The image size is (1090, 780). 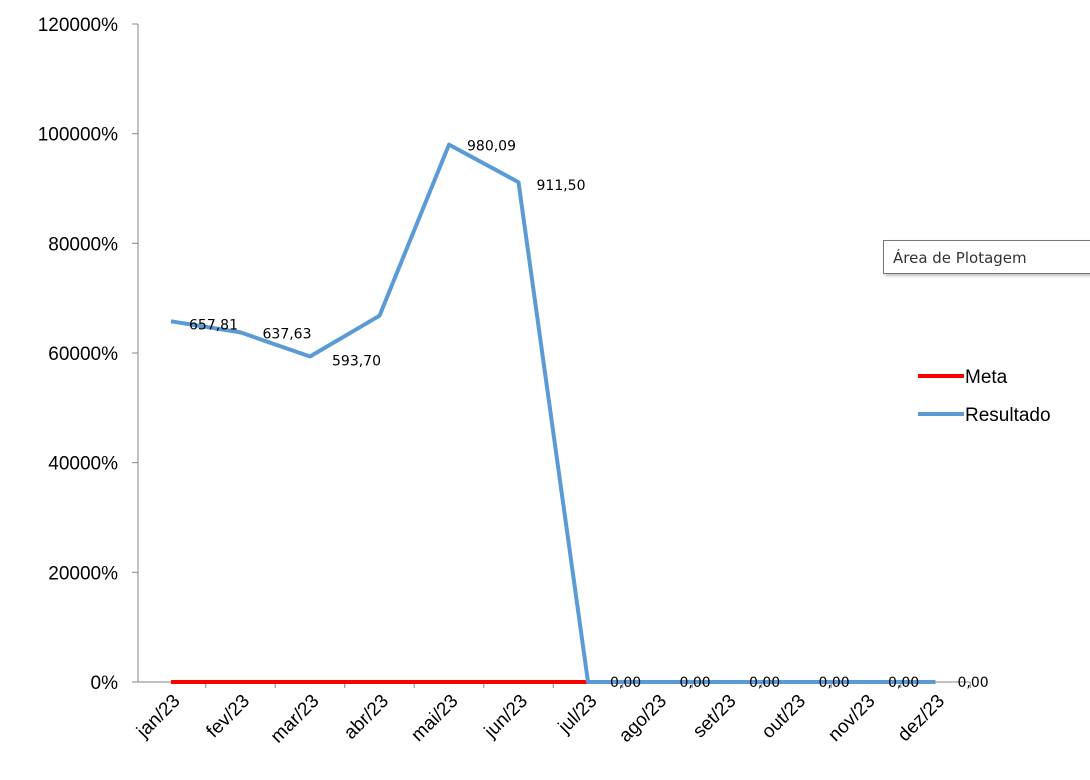 What do you see at coordinates (78, 25) in the screenshot?
I see `y-tick-label: 120000%` at bounding box center [78, 25].